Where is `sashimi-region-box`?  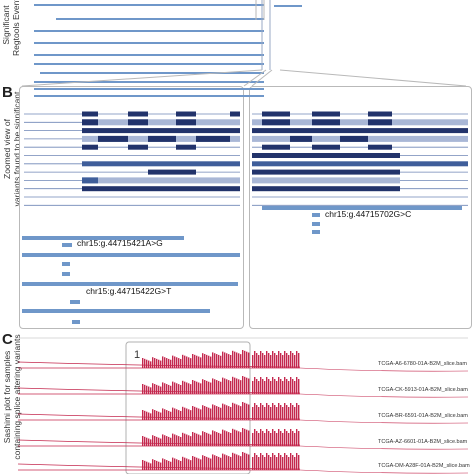
sashimi-region-box is located at coordinates (188, 407).